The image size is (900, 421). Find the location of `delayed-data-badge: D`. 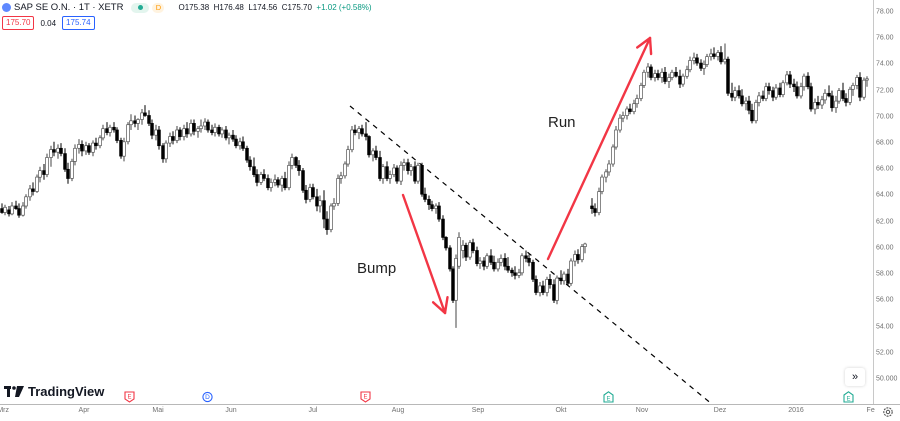

delayed-data-badge: D is located at coordinates (158, 7).